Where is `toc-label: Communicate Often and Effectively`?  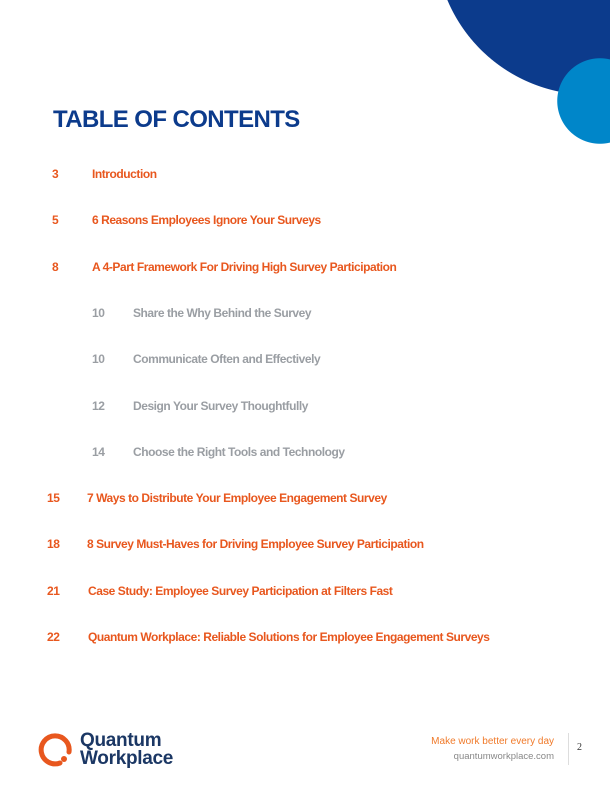
toc-label: Communicate Often and Effectively is located at coordinates (227, 359).